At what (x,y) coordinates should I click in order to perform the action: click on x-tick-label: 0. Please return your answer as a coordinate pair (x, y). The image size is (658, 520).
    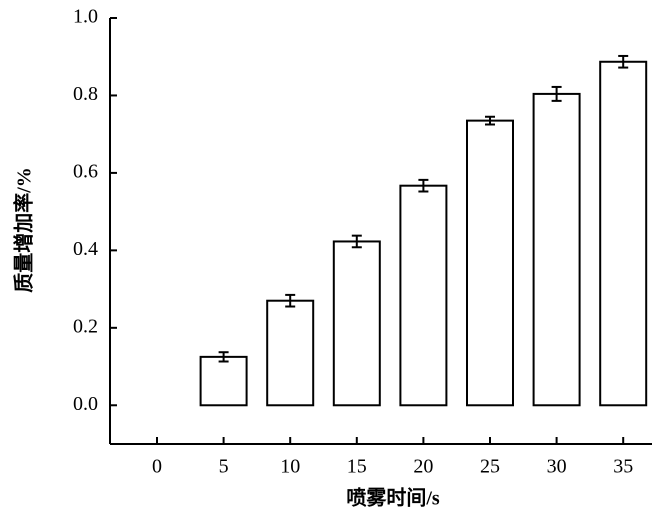
    Looking at the image, I should click on (157, 467).